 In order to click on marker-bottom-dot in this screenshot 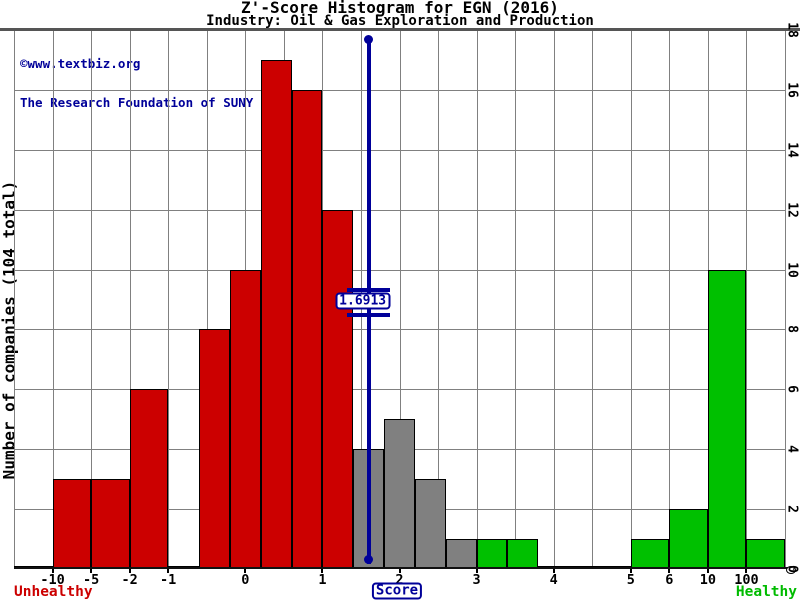, I will do `click(369, 559)`.